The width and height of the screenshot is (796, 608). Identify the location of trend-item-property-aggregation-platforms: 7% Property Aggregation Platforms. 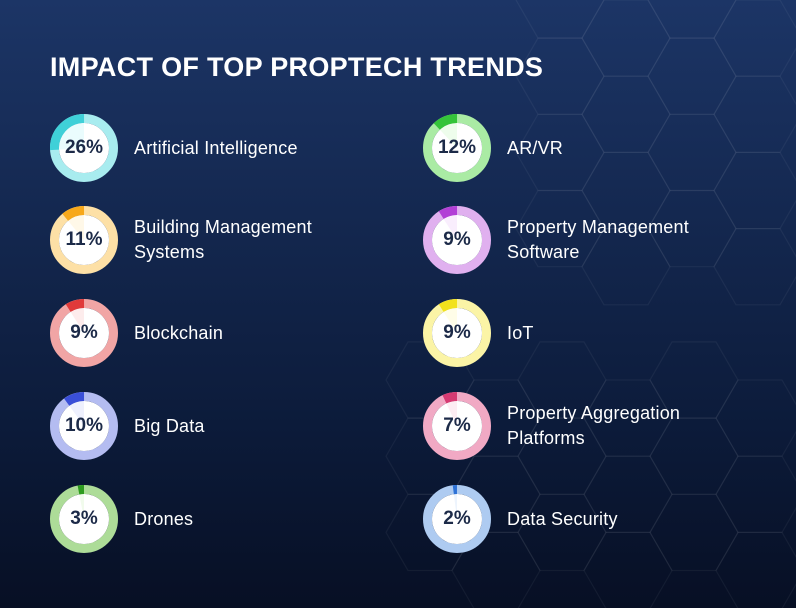
(593, 428).